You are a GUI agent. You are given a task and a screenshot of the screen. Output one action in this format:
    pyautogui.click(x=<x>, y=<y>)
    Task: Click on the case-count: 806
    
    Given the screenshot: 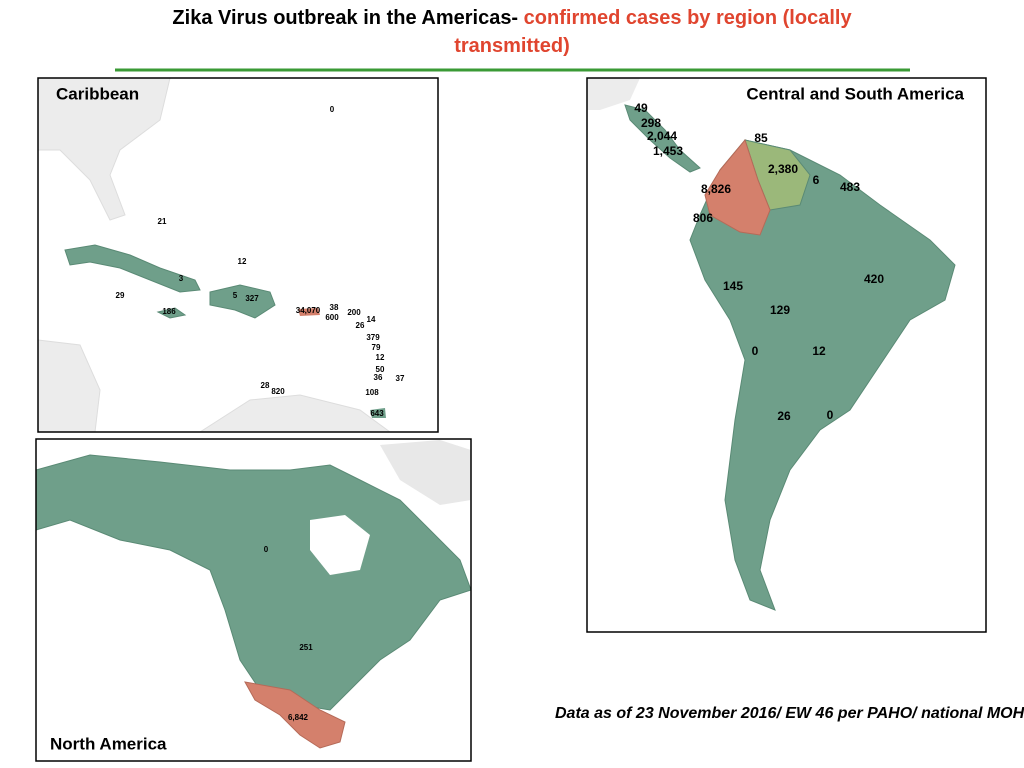 What is the action you would take?
    pyautogui.click(x=703, y=218)
    